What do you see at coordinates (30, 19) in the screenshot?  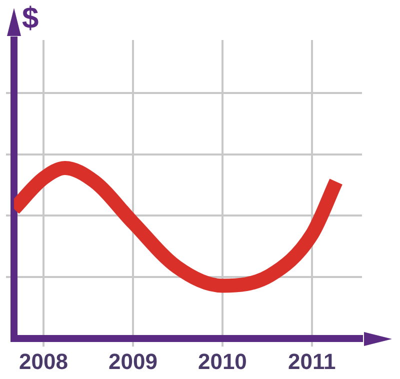 I see `y-axis-title: $` at bounding box center [30, 19].